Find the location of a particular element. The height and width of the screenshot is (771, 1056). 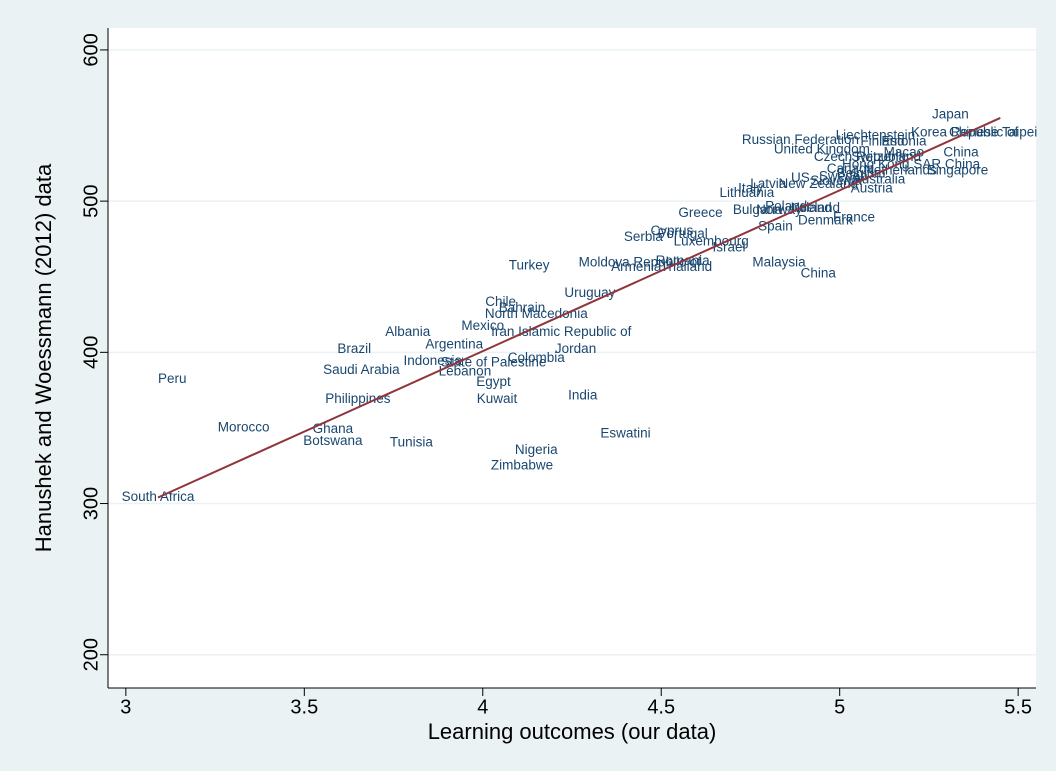

point-label: Argentina is located at coordinates (454, 343).